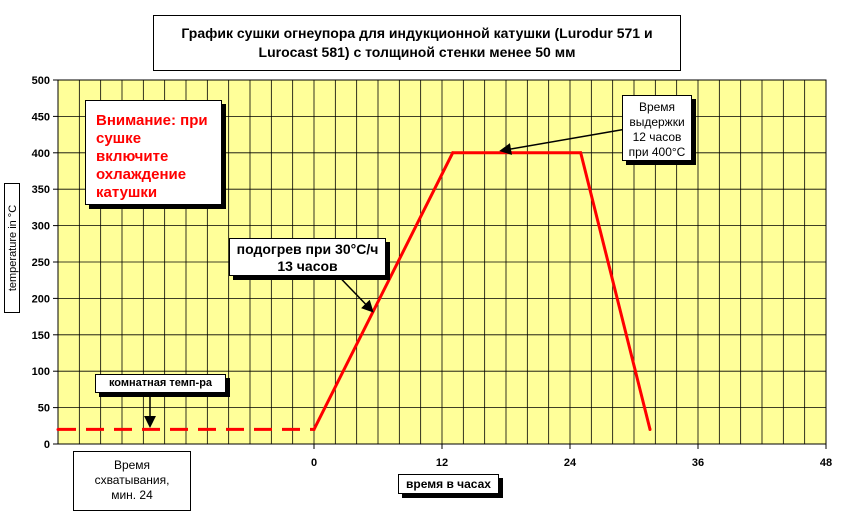  Describe the element at coordinates (132, 495) in the screenshot. I see `setting-line: мин. 24` at that location.